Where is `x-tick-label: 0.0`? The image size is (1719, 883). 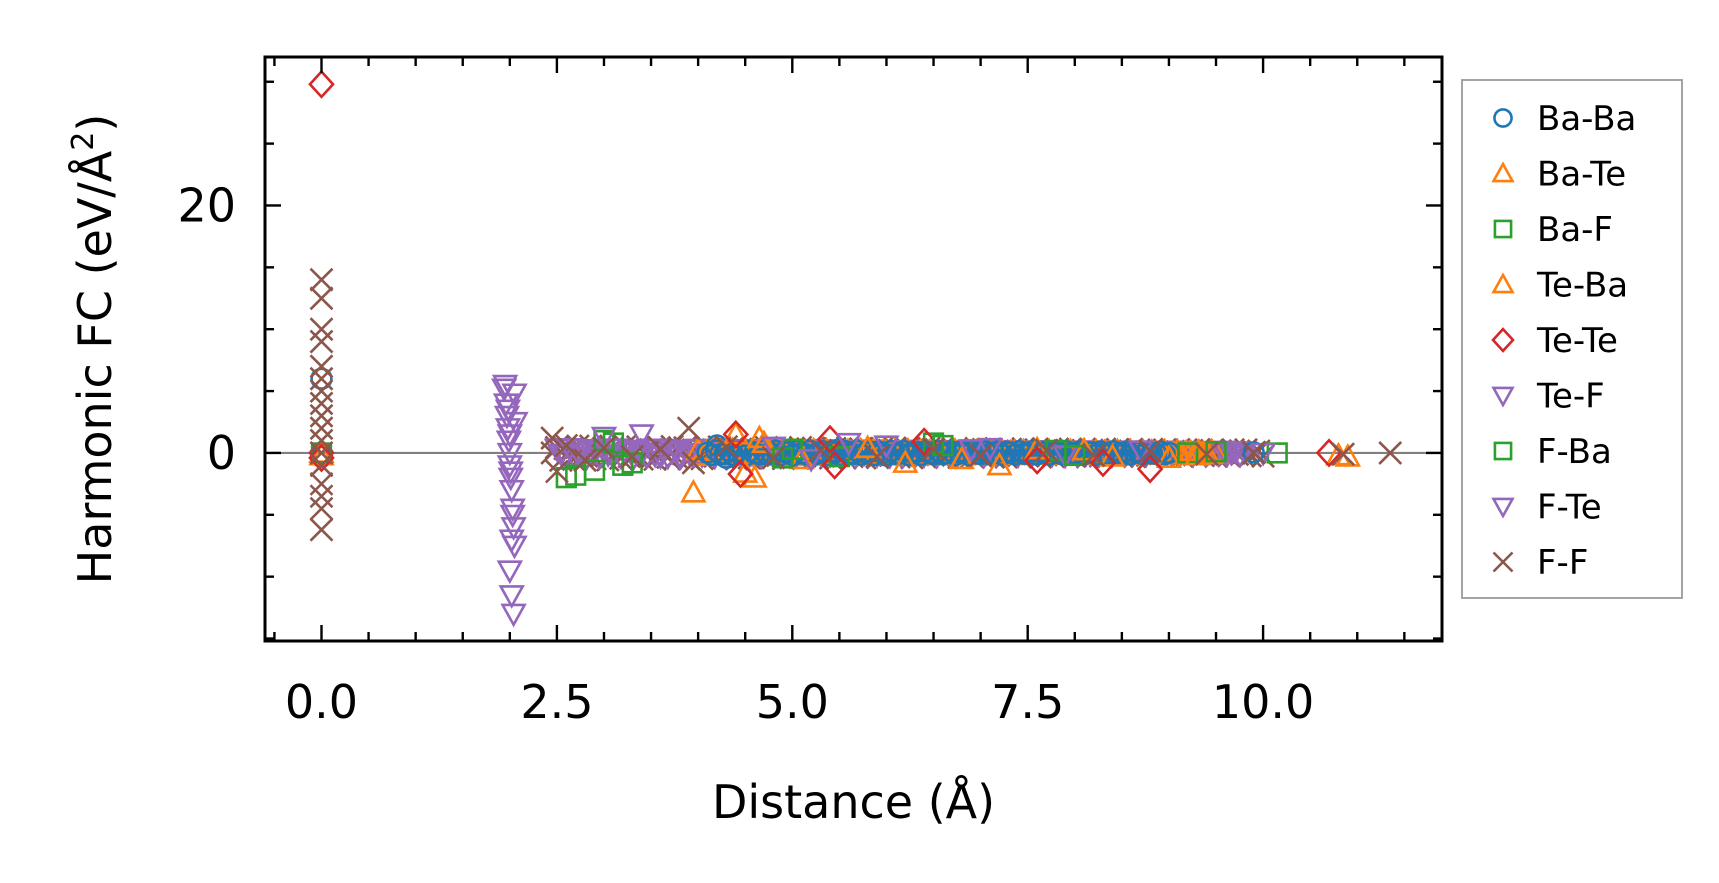 x-tick-label: 0.0 is located at coordinates (321, 702).